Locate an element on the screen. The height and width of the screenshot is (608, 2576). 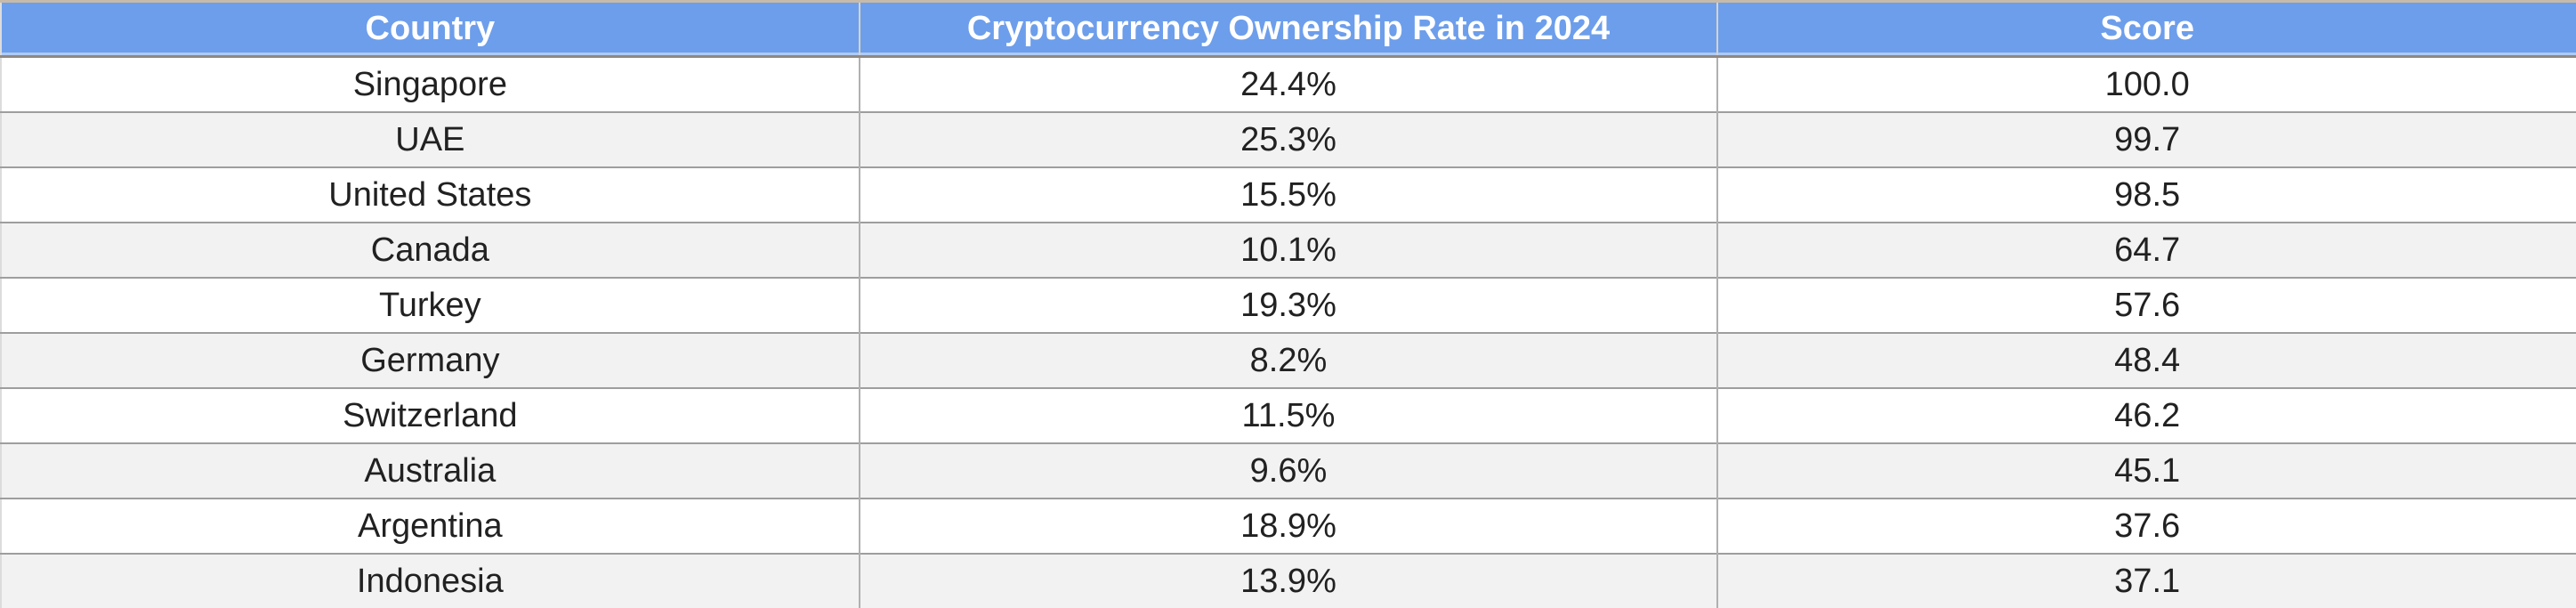
cell-ownership-rate: 11.5% is located at coordinates (1288, 415).